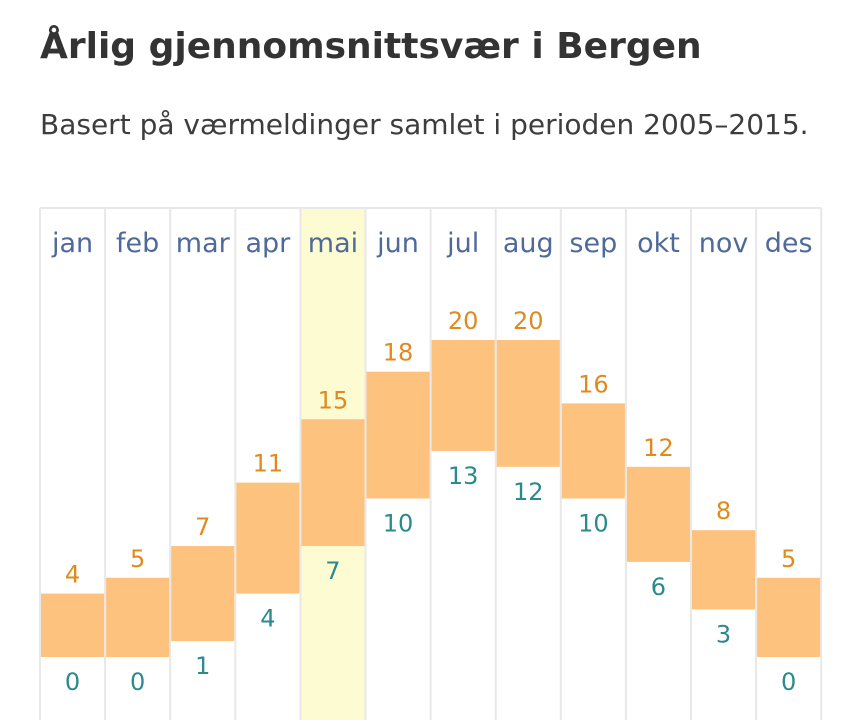  I want to click on range-bar-sep, so click(593, 451).